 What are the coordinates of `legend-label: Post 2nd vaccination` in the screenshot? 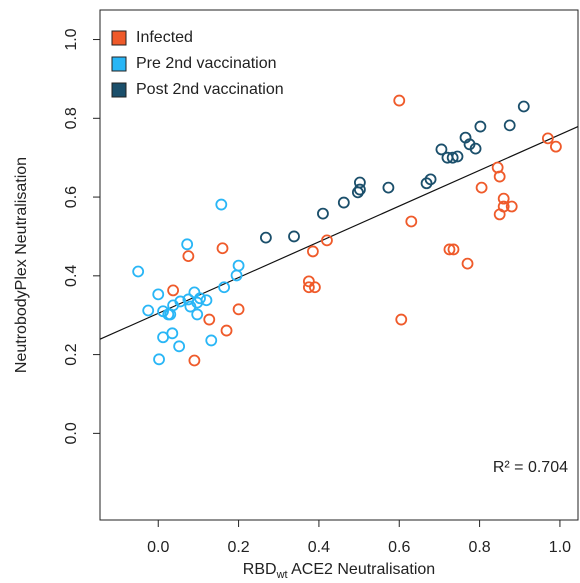 It's located at (210, 89).